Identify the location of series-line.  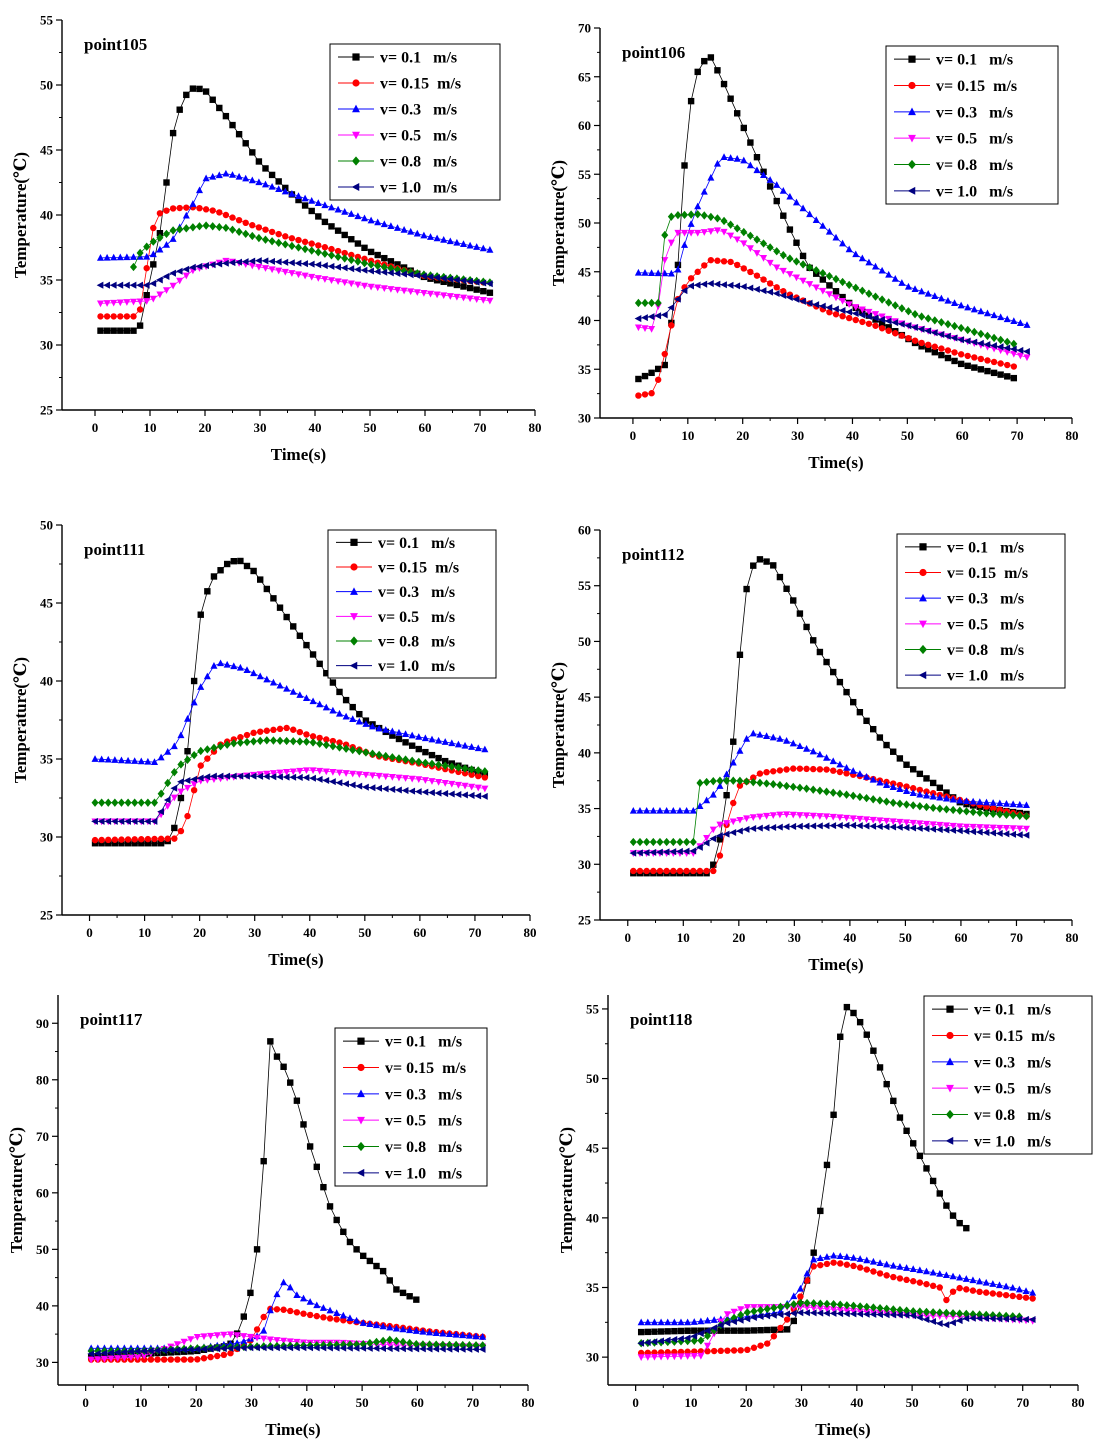
(830, 820).